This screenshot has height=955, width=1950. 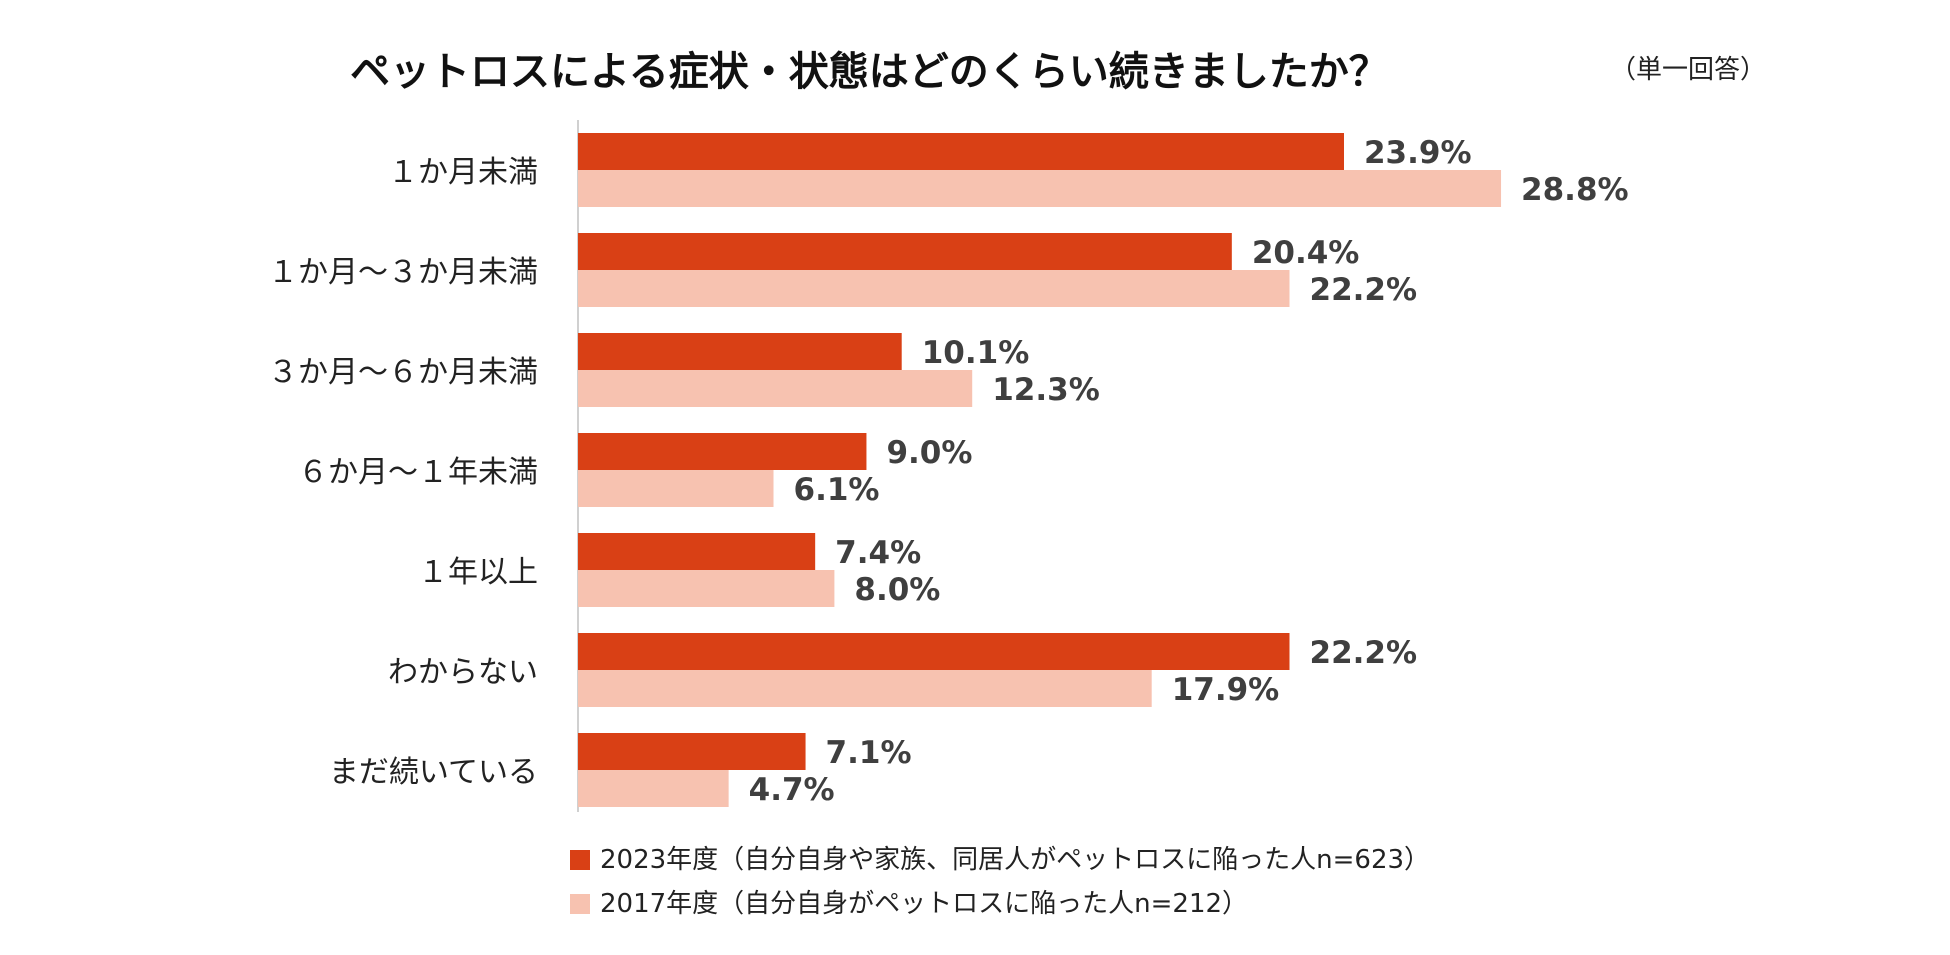 I want to click on value-label-2017: 6.1%, so click(x=837, y=490).